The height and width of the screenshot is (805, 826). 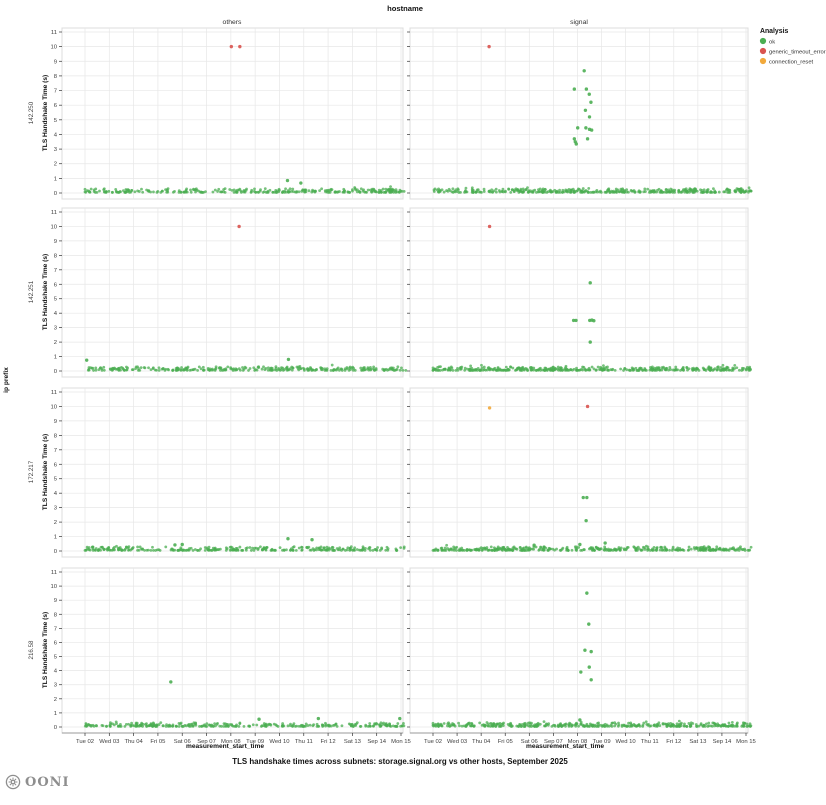 What do you see at coordinates (55, 601) in the screenshot?
I see `y-tick-label: 9` at bounding box center [55, 601].